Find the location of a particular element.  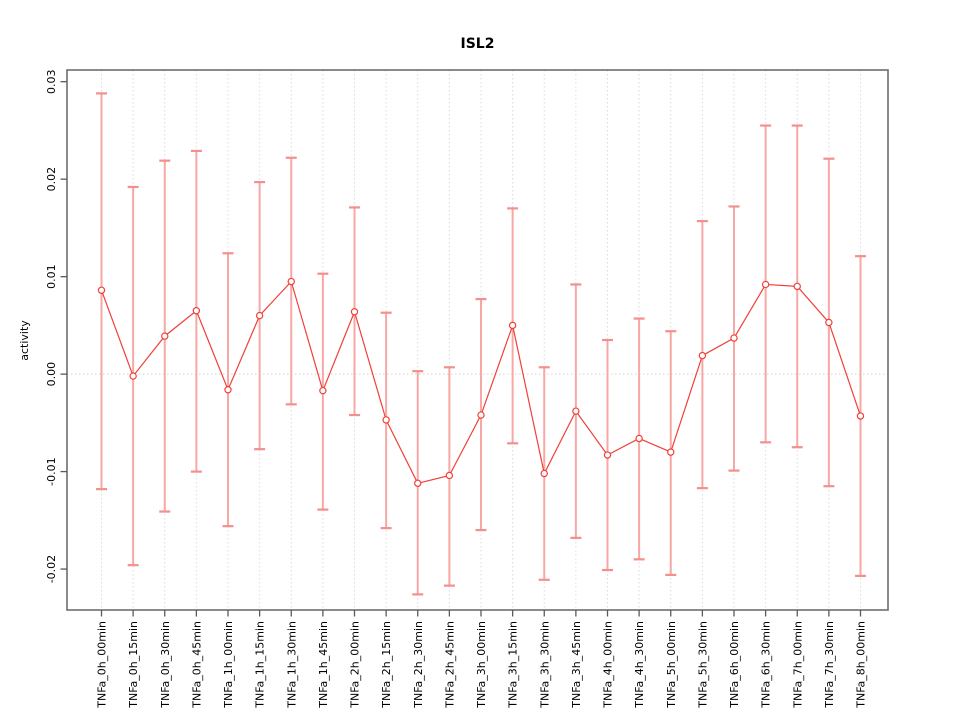

x-tick-label: TNFa_6h_30min is located at coordinates (766, 665).